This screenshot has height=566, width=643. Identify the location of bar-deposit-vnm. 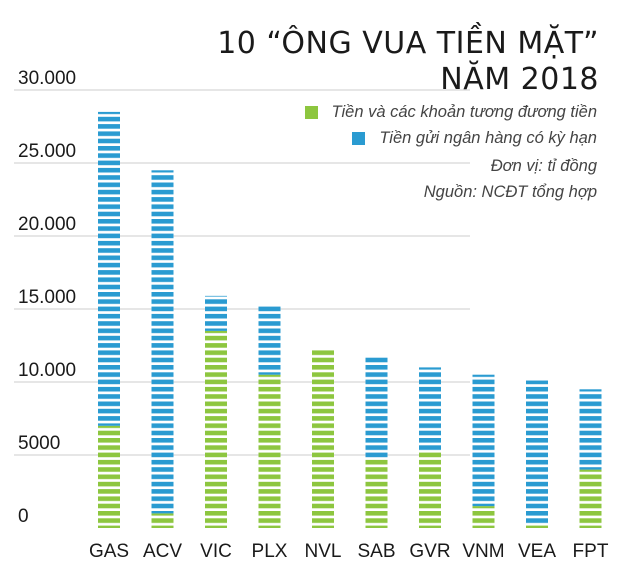
(483, 440).